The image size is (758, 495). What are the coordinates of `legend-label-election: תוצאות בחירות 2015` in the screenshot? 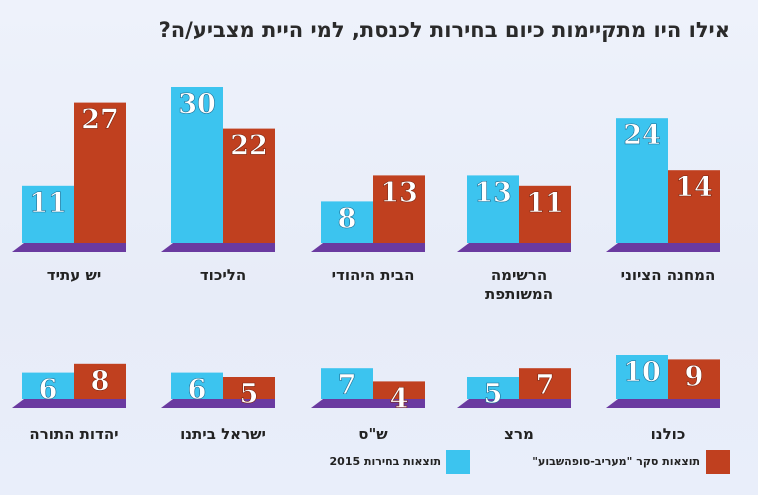 It's located at (385, 461).